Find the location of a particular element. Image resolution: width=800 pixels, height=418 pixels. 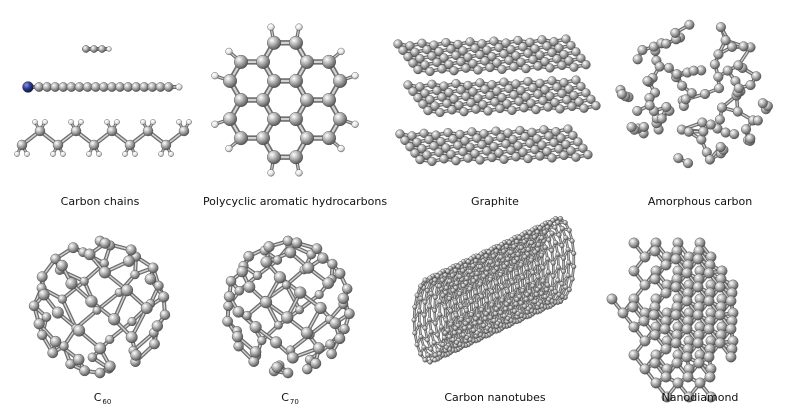

nitrogen-atom is located at coordinates (28, 87).